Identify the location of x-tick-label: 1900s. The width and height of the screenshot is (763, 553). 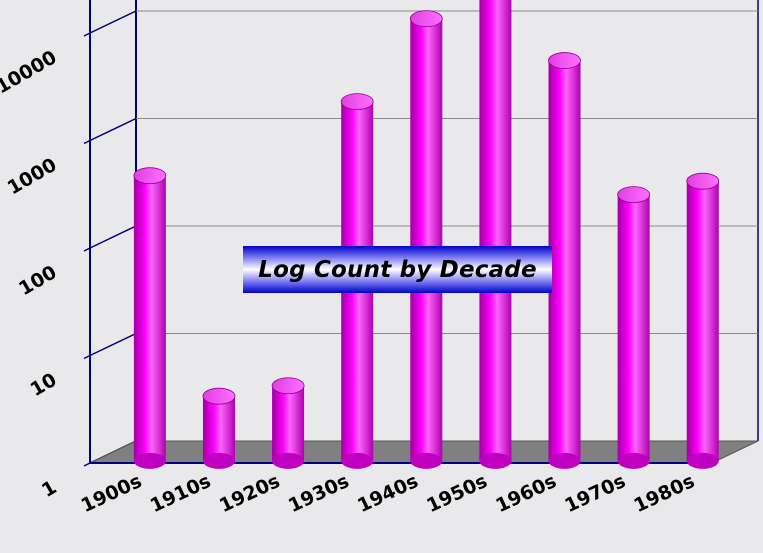
(111, 493).